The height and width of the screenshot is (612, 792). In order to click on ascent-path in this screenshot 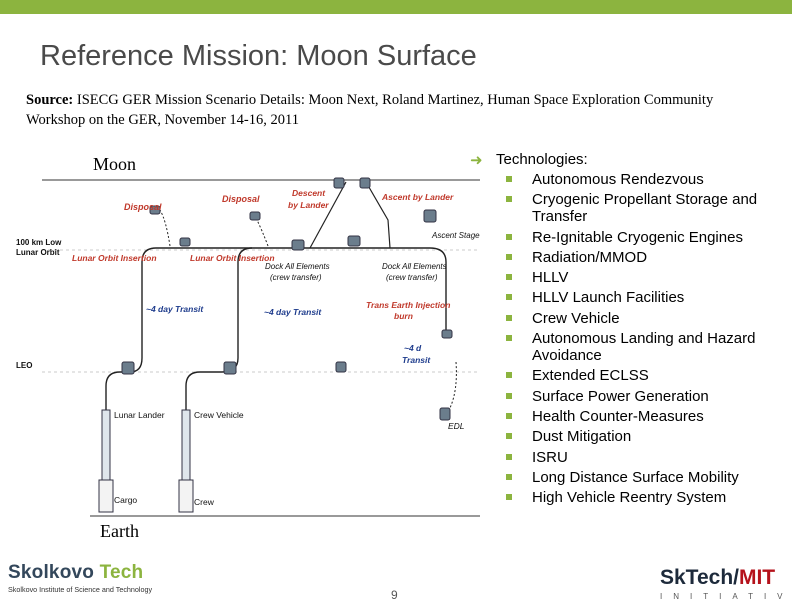, I will do `click(378, 215)`.